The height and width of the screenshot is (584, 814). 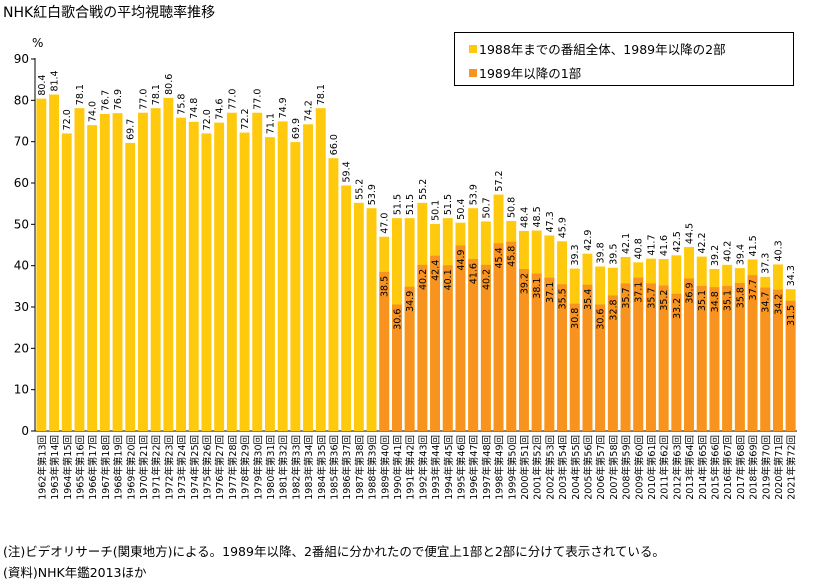 I want to click on data-label-part2: 50.4, so click(x=461, y=209).